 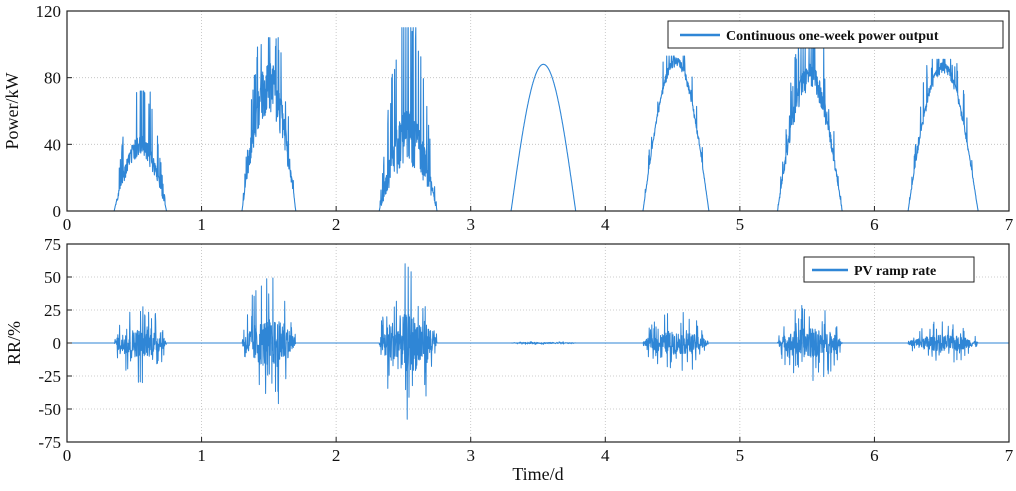 I want to click on ramp-y-tick-label: -25, so click(x=49, y=376).